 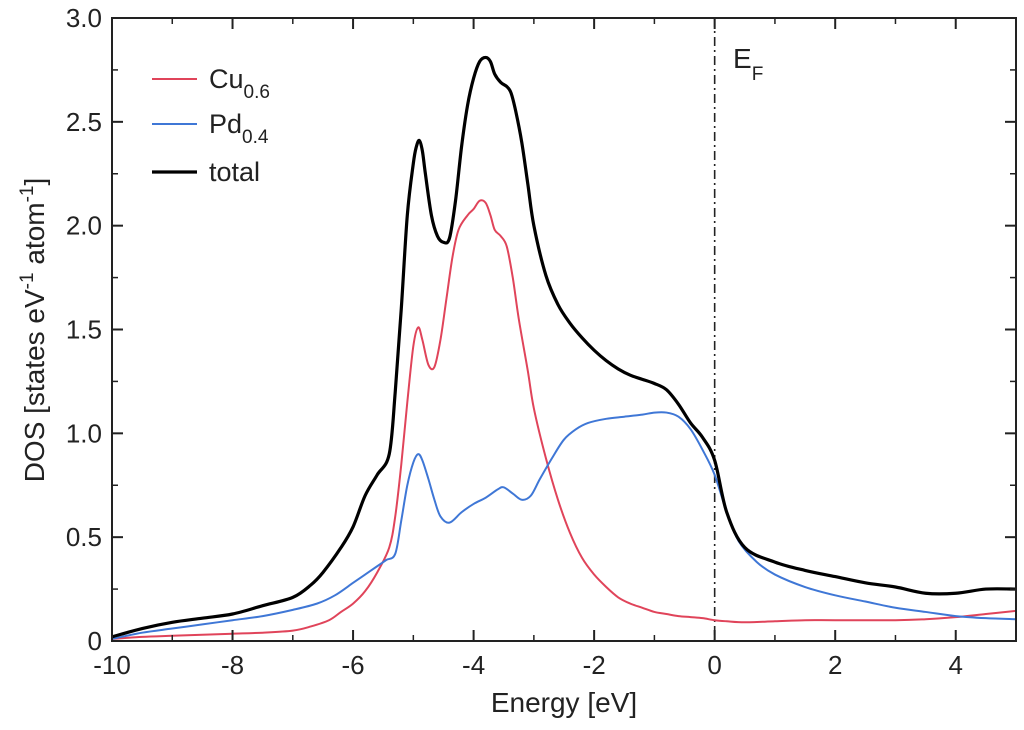 I want to click on y-tick-label: 2.5, so click(x=84, y=122).